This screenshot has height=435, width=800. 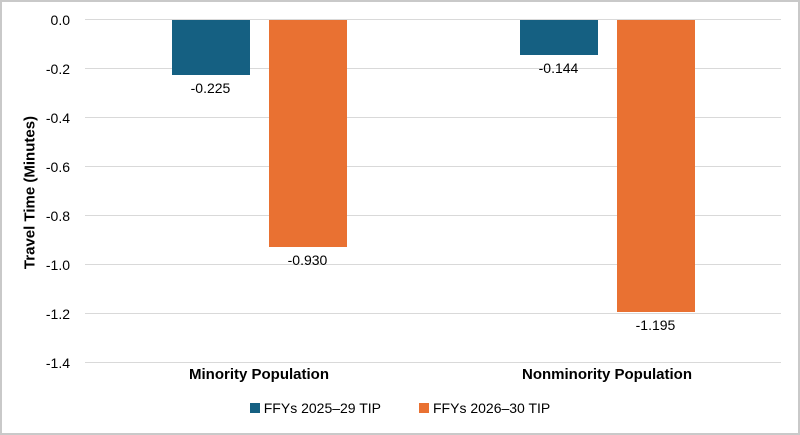 I want to click on legend-label-series2: FFYs 2026–30 TIP, so click(x=492, y=408).